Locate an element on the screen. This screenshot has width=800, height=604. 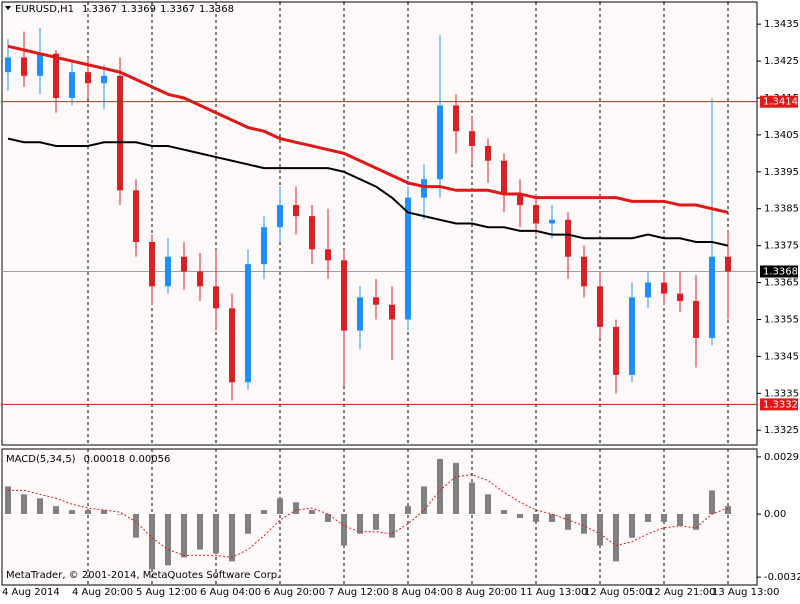
current-price-label: 1.3368 is located at coordinates (780, 271).